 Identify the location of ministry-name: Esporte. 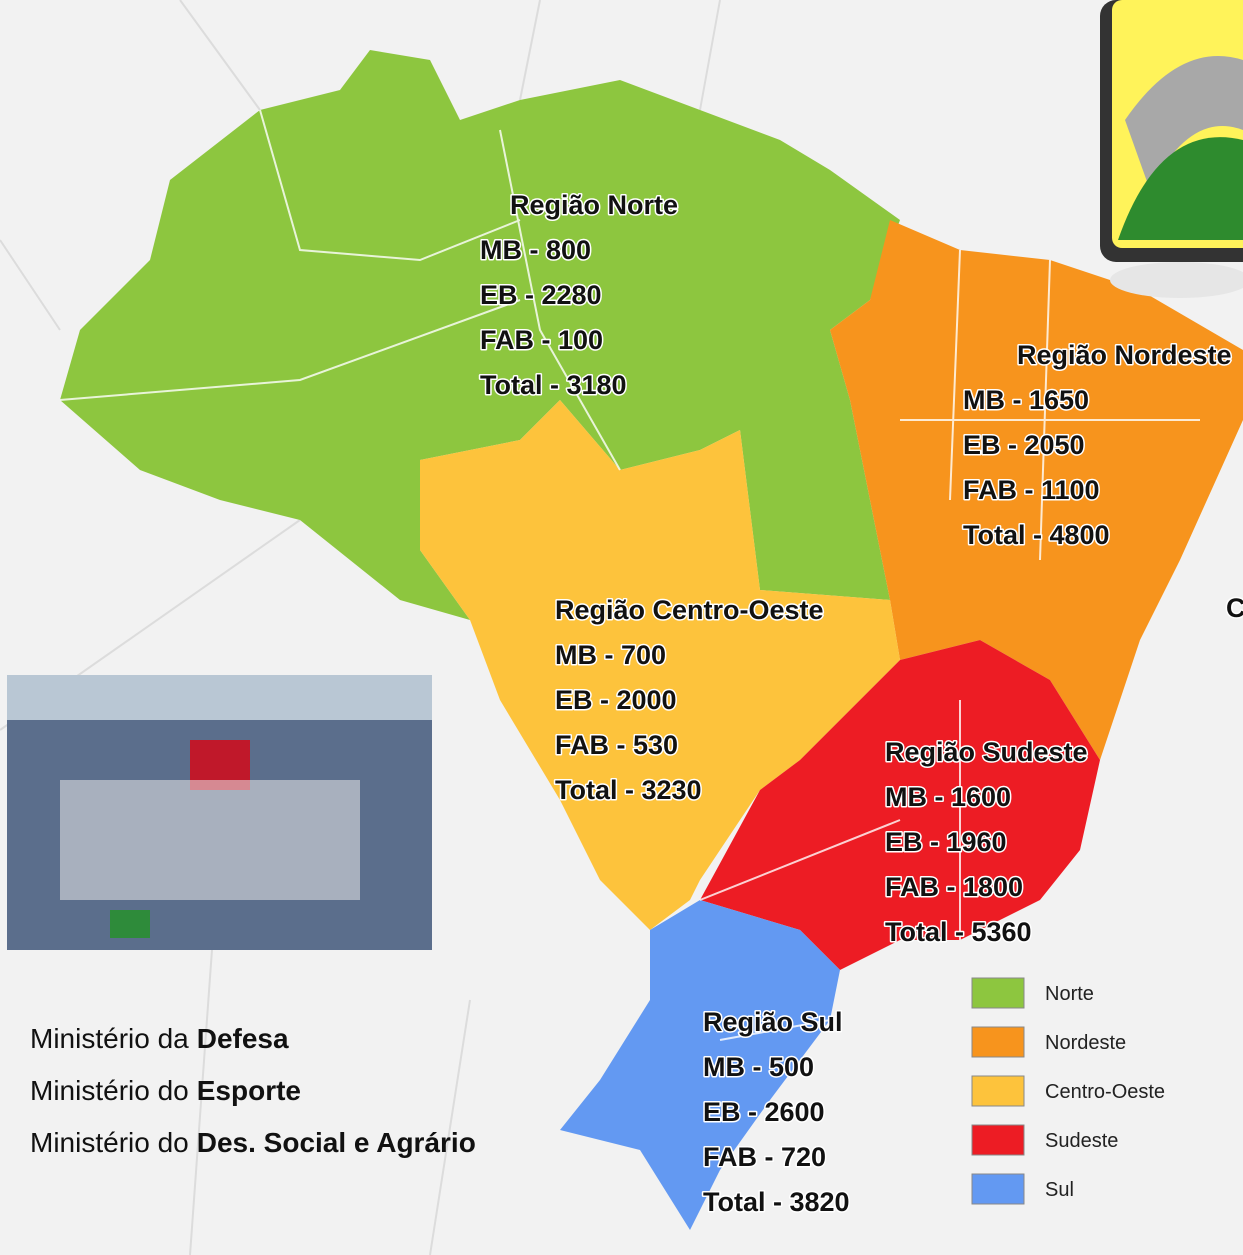
(249, 1090).